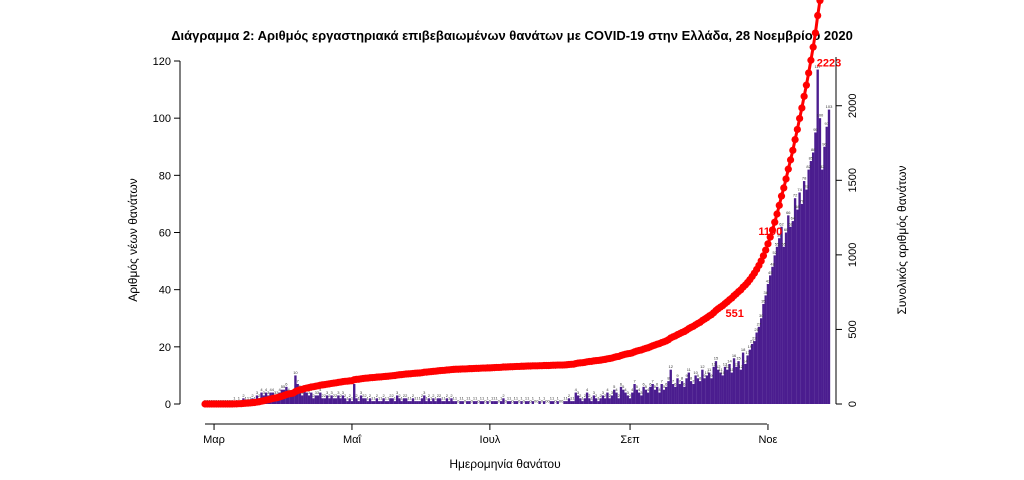 Image resolution: width=1024 pixels, height=480 pixels. Describe the element at coordinates (465, 401) in the screenshot. I see `bar-value-label: 0` at that location.